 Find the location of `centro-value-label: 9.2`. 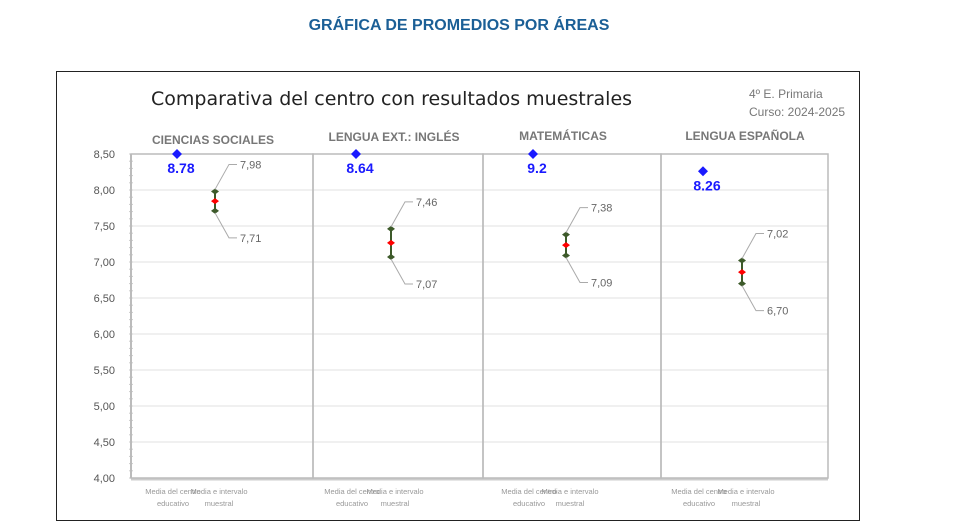

centro-value-label: 9.2 is located at coordinates (537, 168).